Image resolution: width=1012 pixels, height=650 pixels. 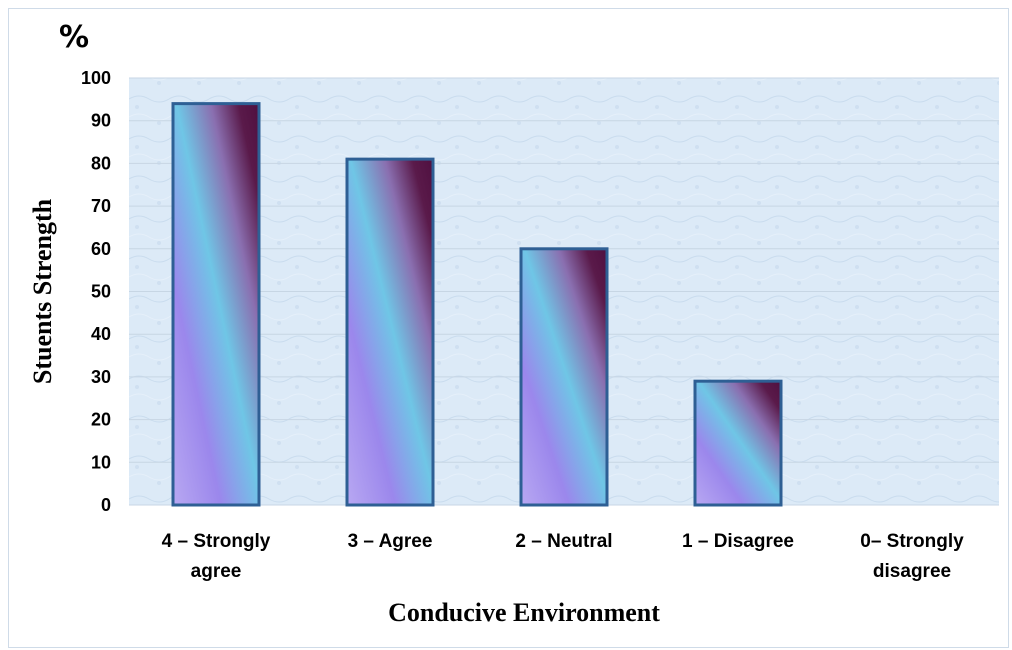 What do you see at coordinates (101, 462) in the screenshot?
I see `y-tick-label: 10` at bounding box center [101, 462].